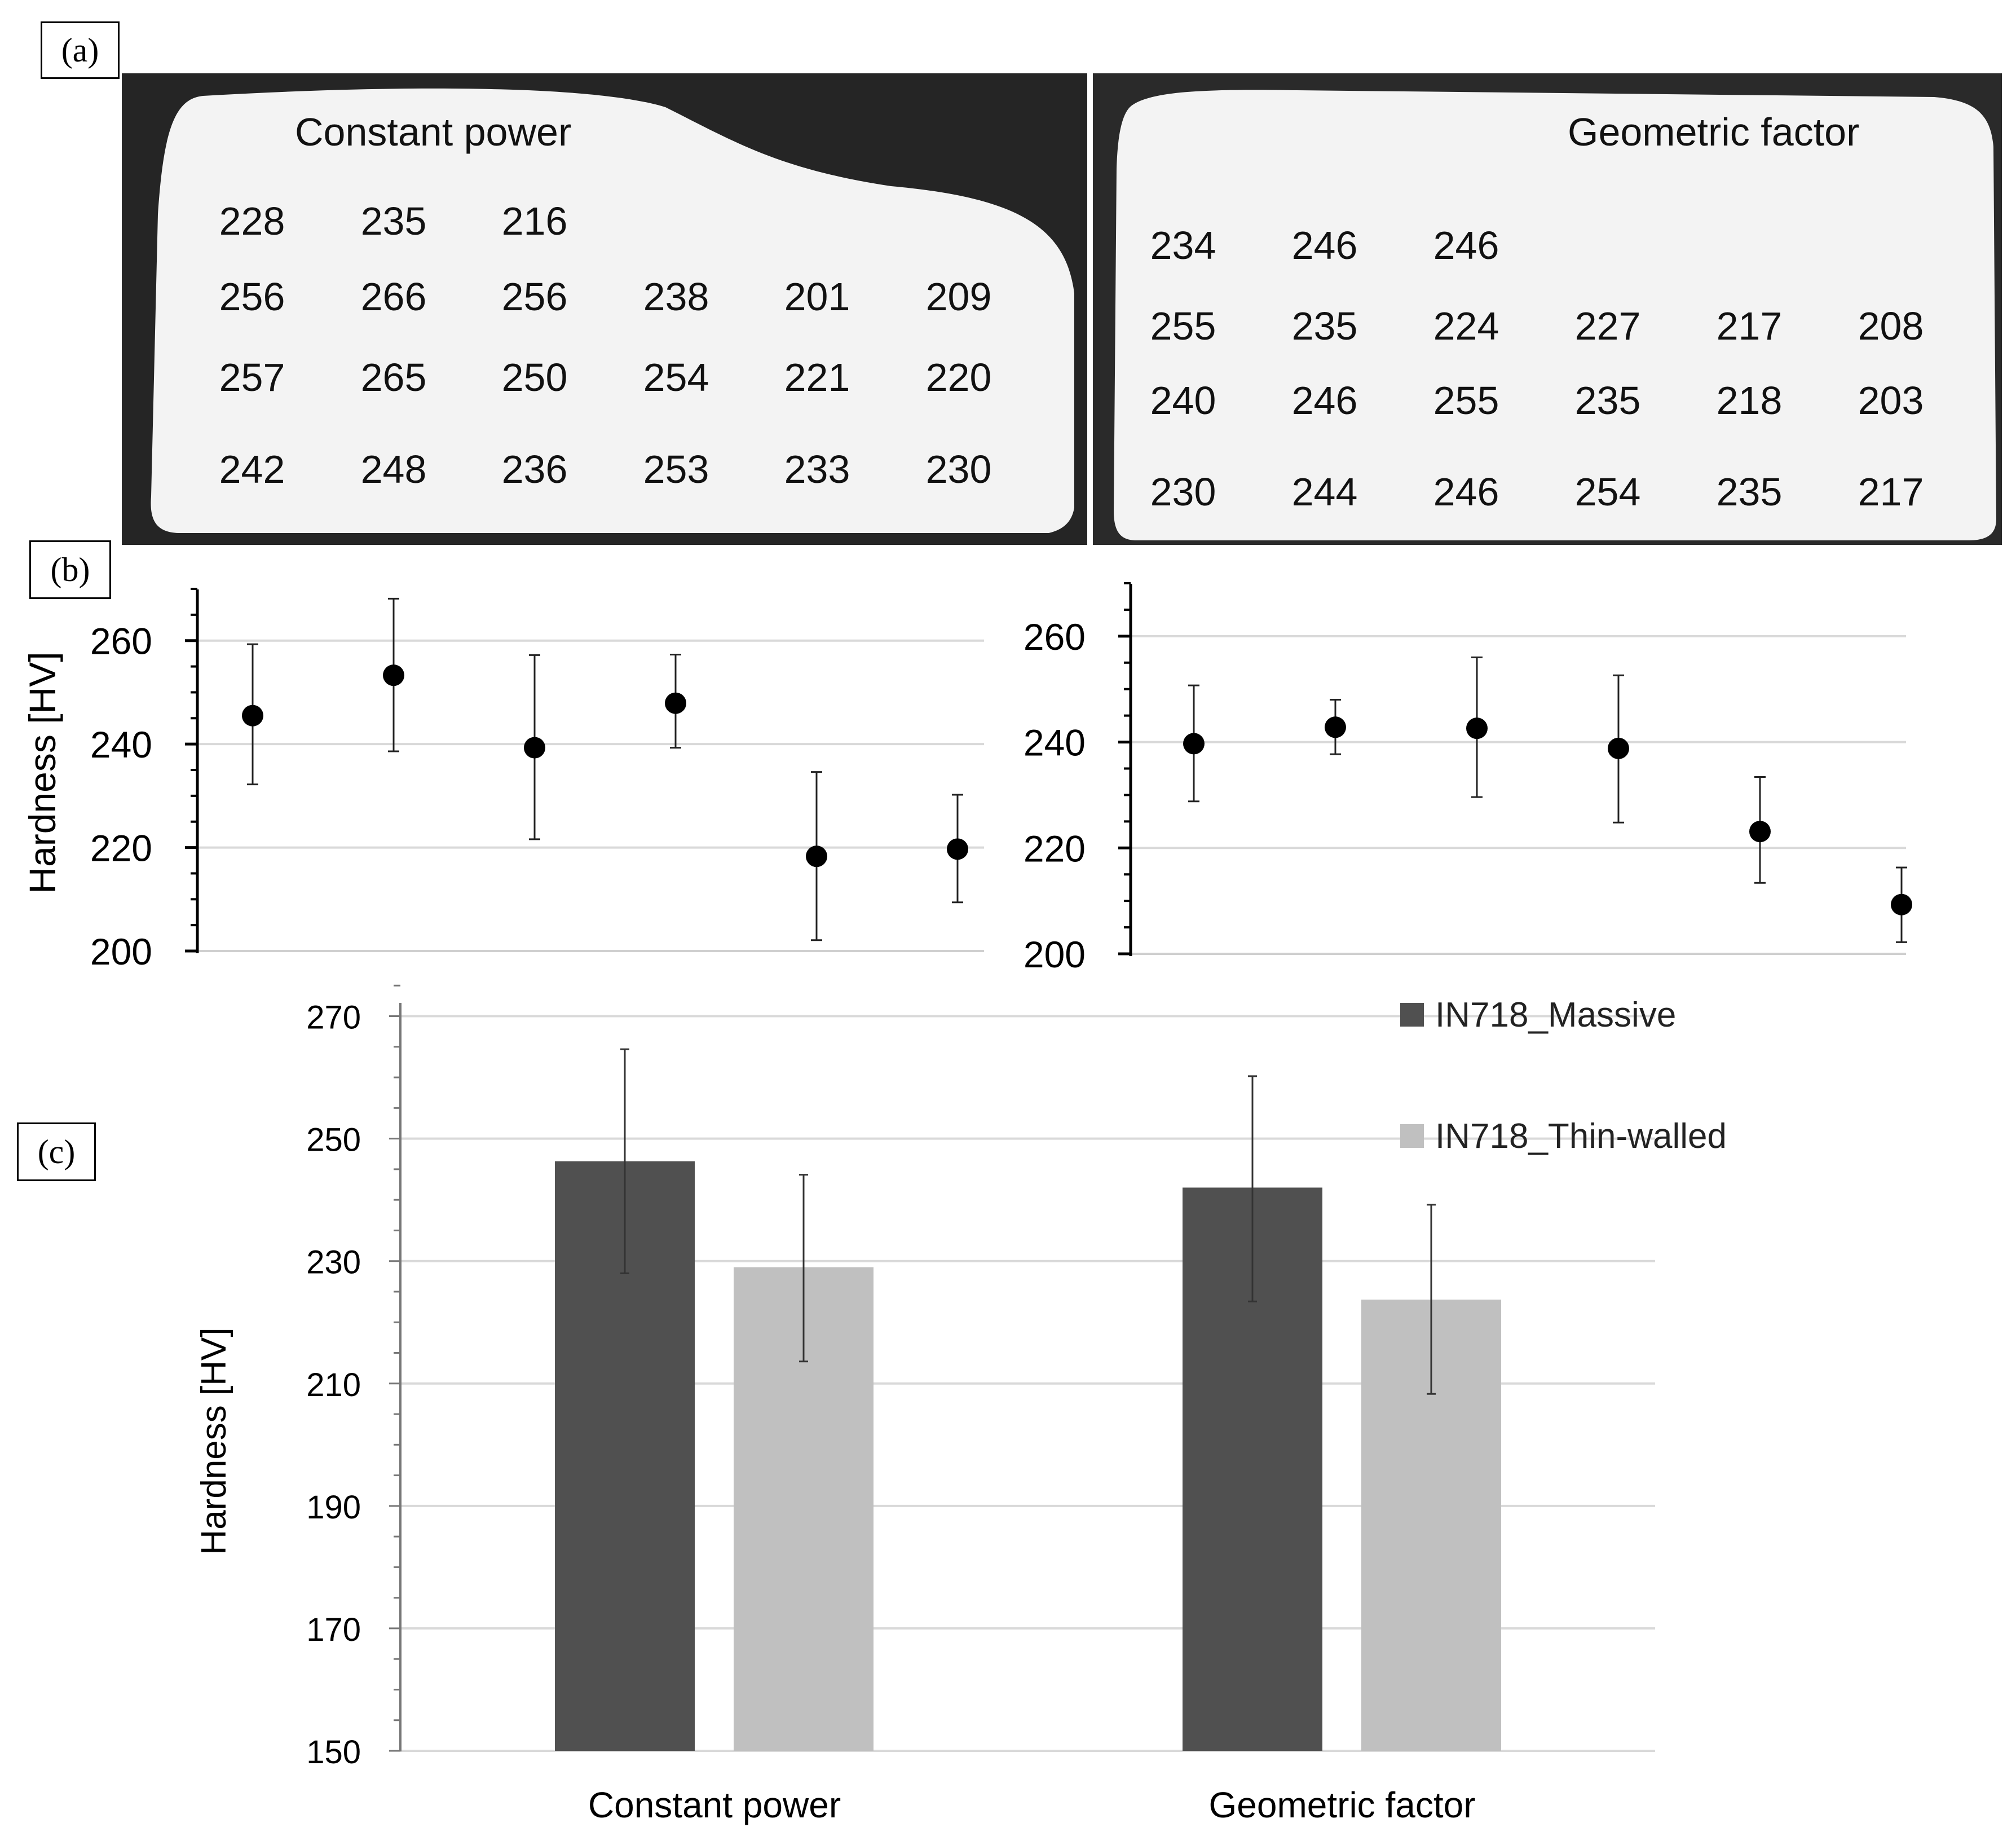 This screenshot has height=1836, width=2016. I want to click on chart-b-right-gridlines, so click(1518, 795).